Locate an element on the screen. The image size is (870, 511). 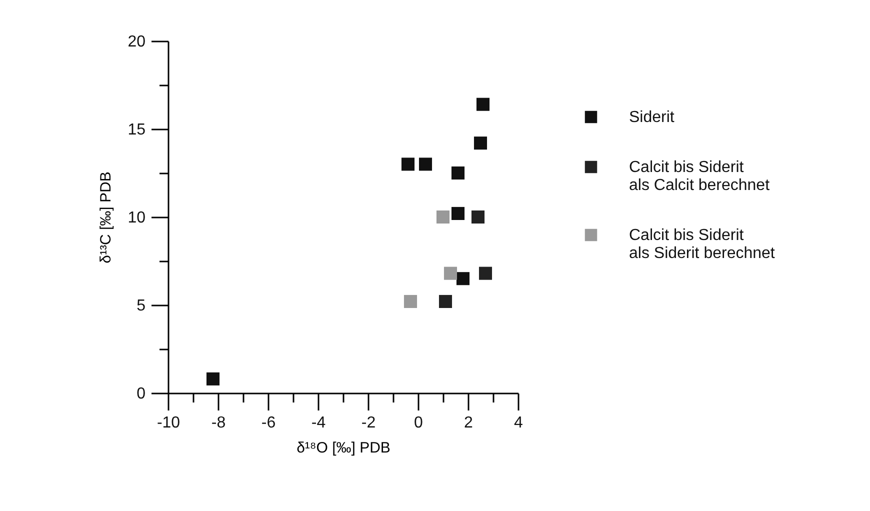
x-tick-label: -6 is located at coordinates (268, 423).